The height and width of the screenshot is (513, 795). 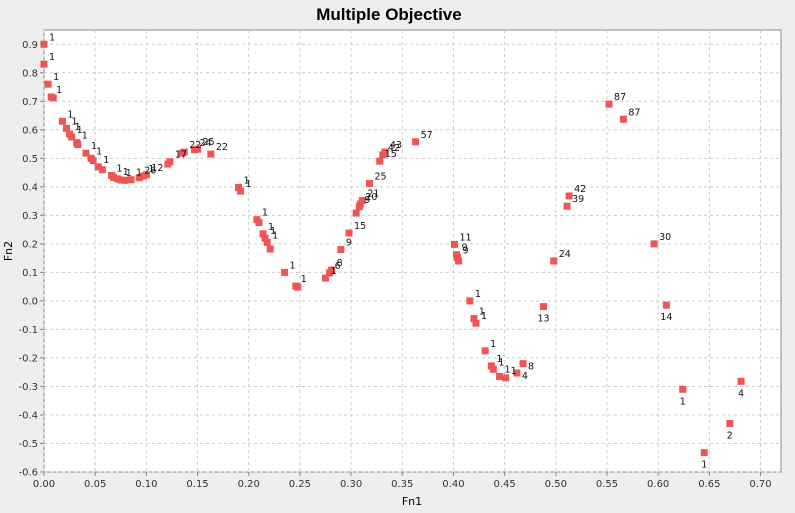 What do you see at coordinates (30, 244) in the screenshot?
I see `y-tick-label: 0.2` at bounding box center [30, 244].